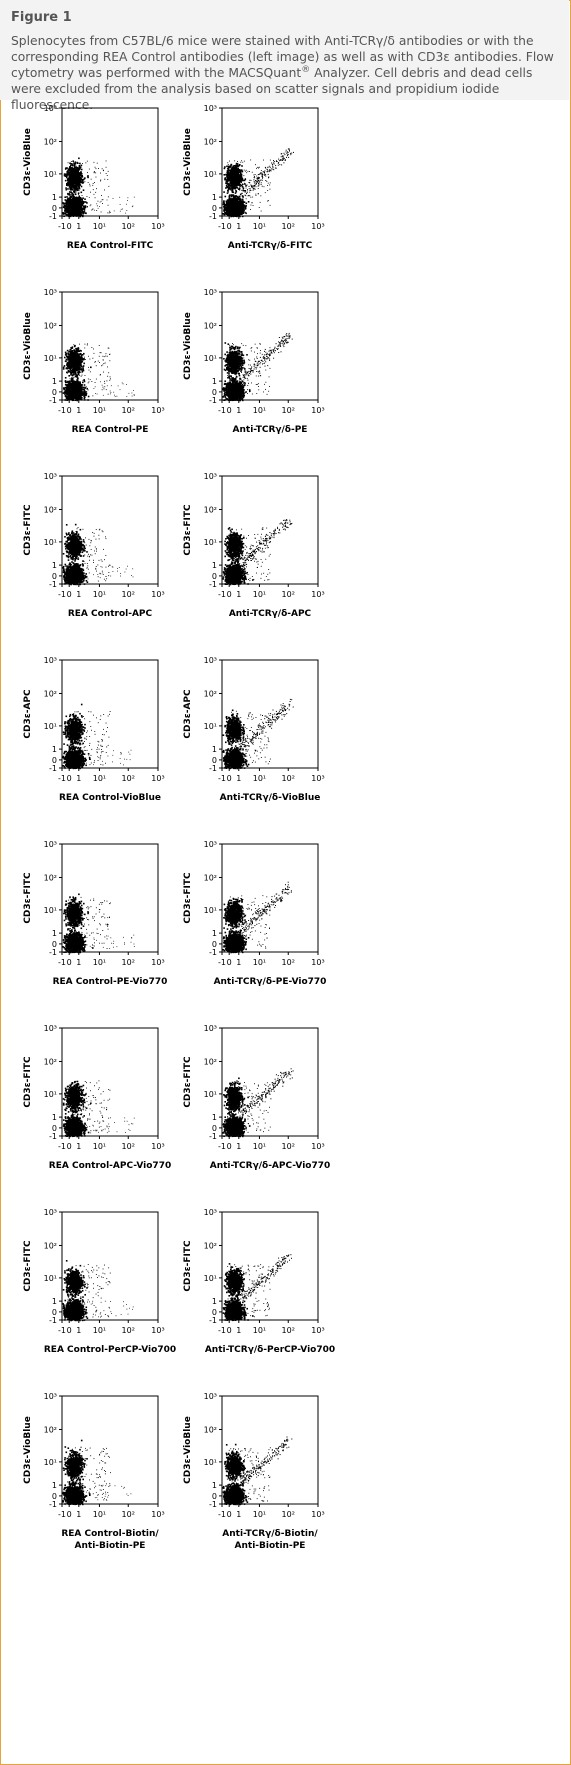  I want to click on x-tick-label: -1, so click(222, 226).